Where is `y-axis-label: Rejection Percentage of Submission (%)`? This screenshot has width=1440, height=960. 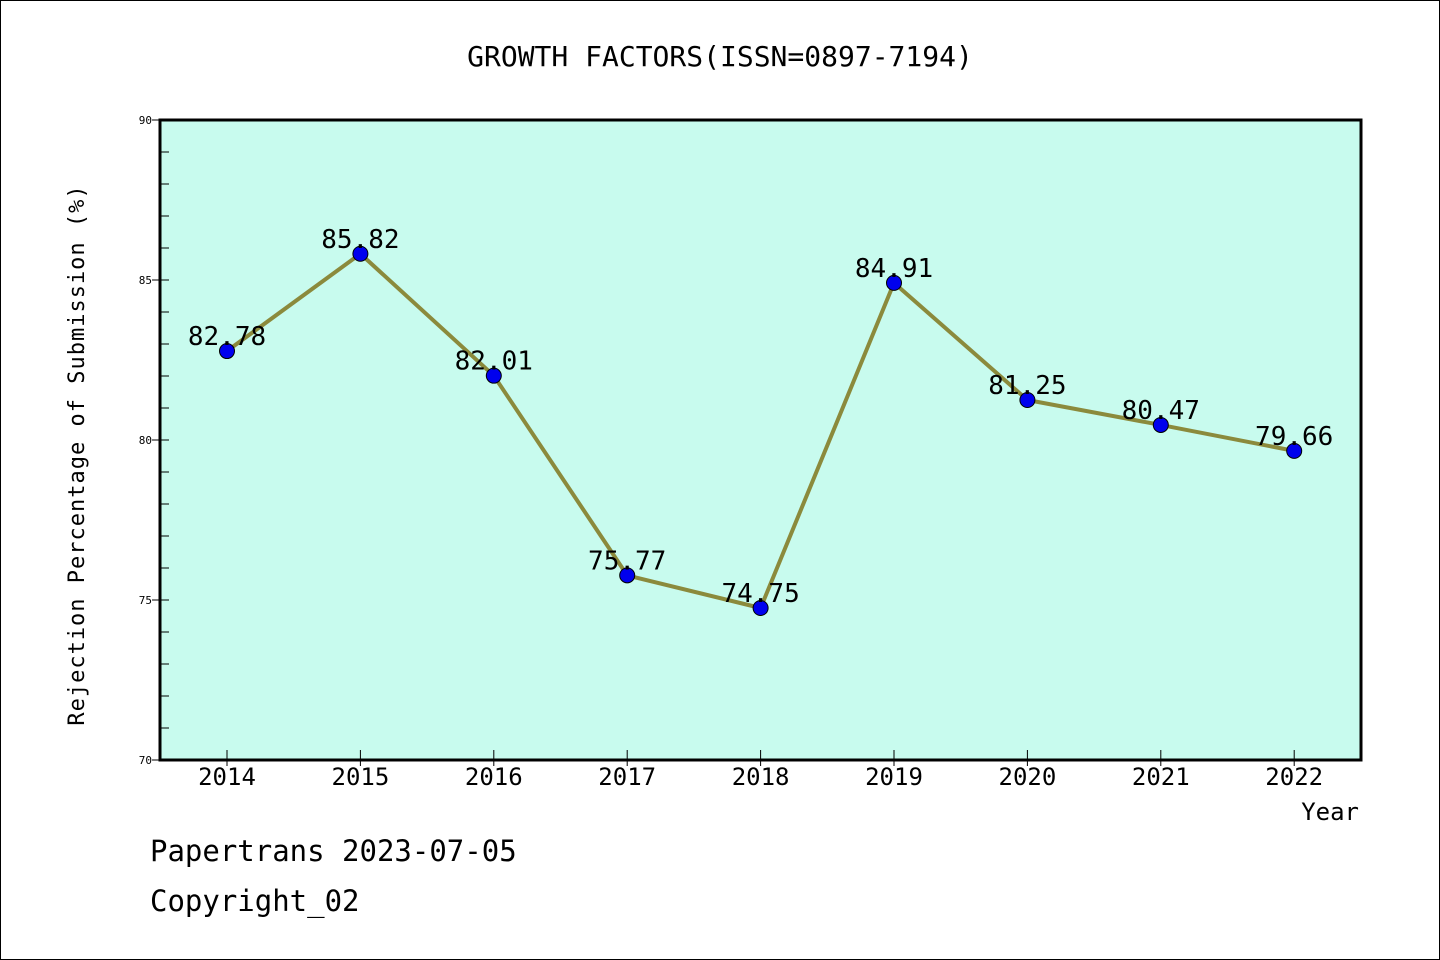 y-axis-label: Rejection Percentage of Submission (%) is located at coordinates (77, 454).